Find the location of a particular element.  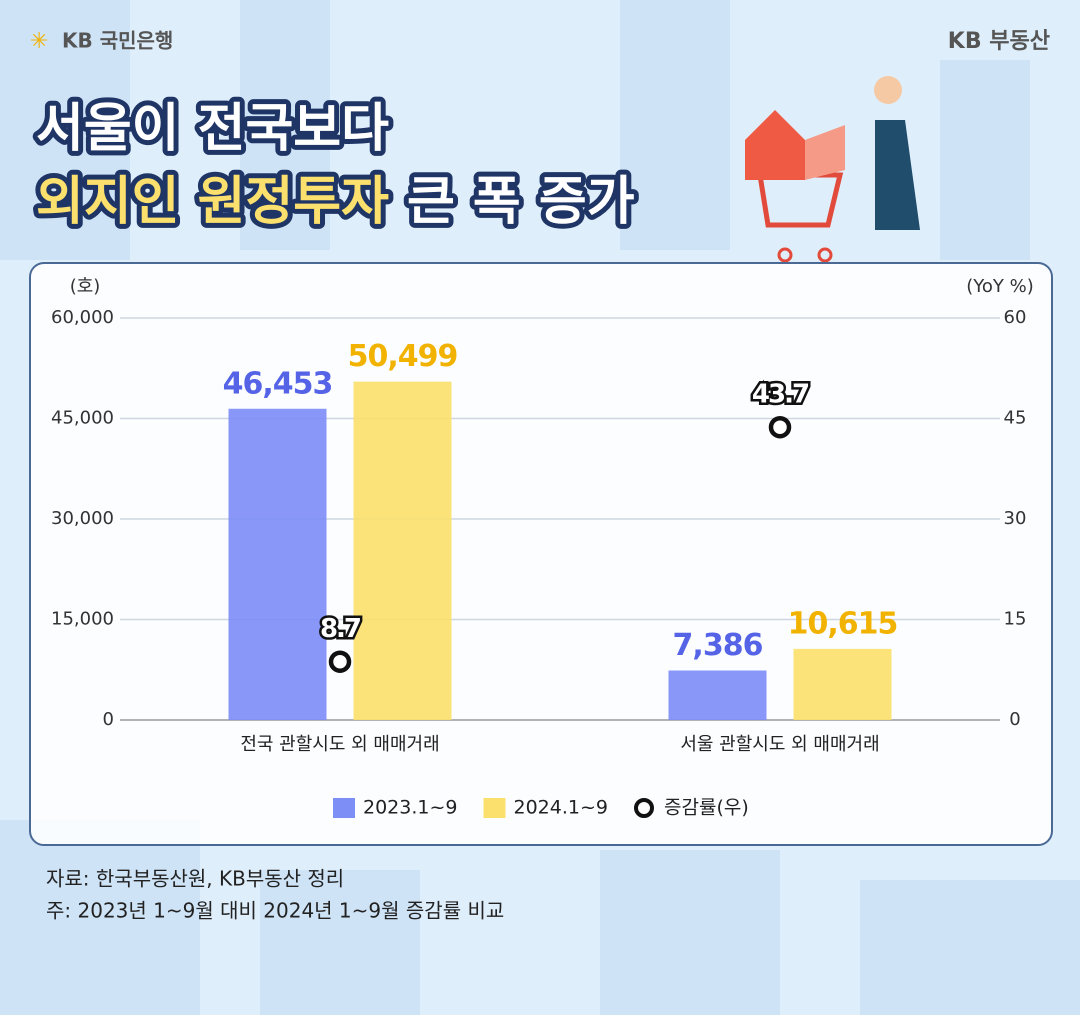

y-tick-label: 60,000 is located at coordinates (82, 317).